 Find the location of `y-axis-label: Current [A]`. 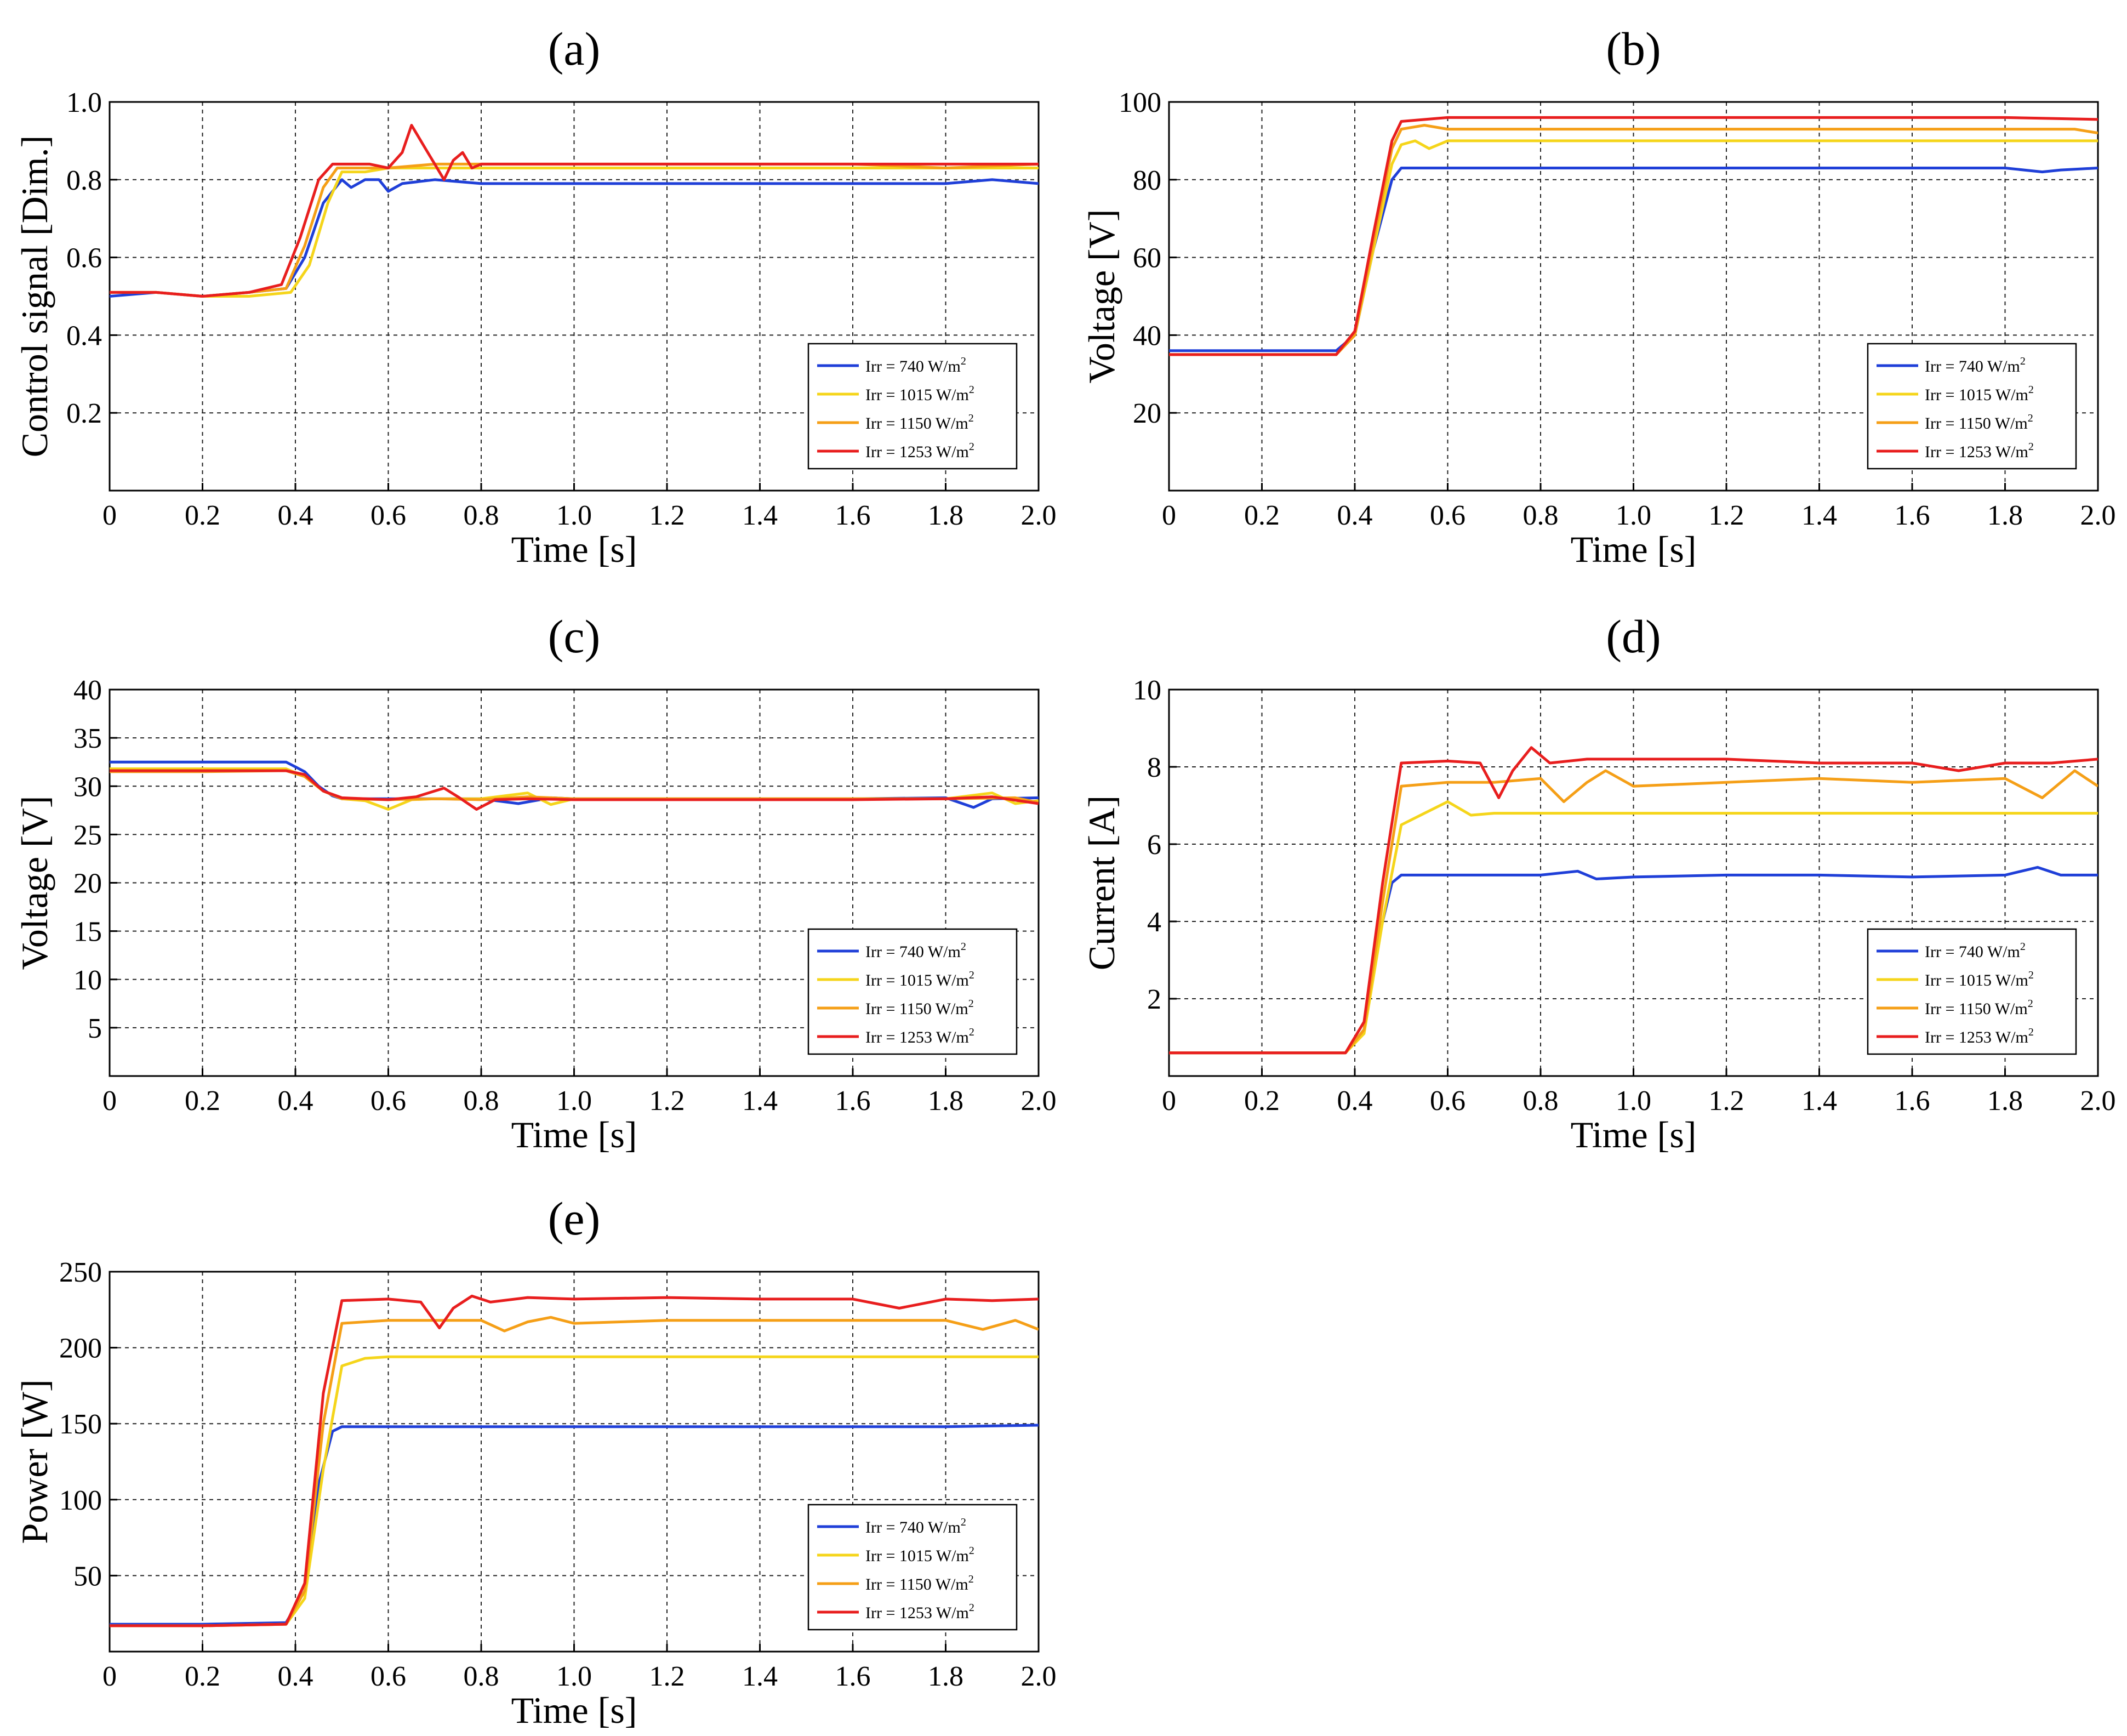

y-axis-label: Current [A] is located at coordinates (1101, 882).